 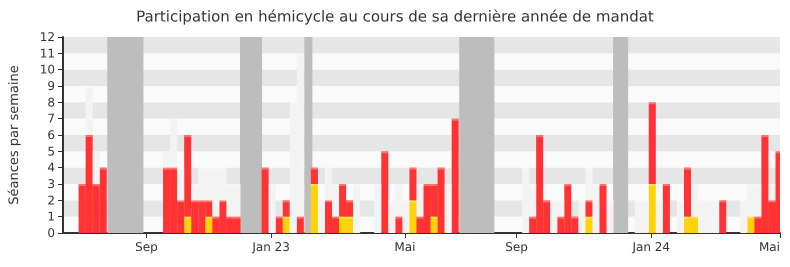 I want to click on y-tick-label: 1, so click(x=51, y=217).